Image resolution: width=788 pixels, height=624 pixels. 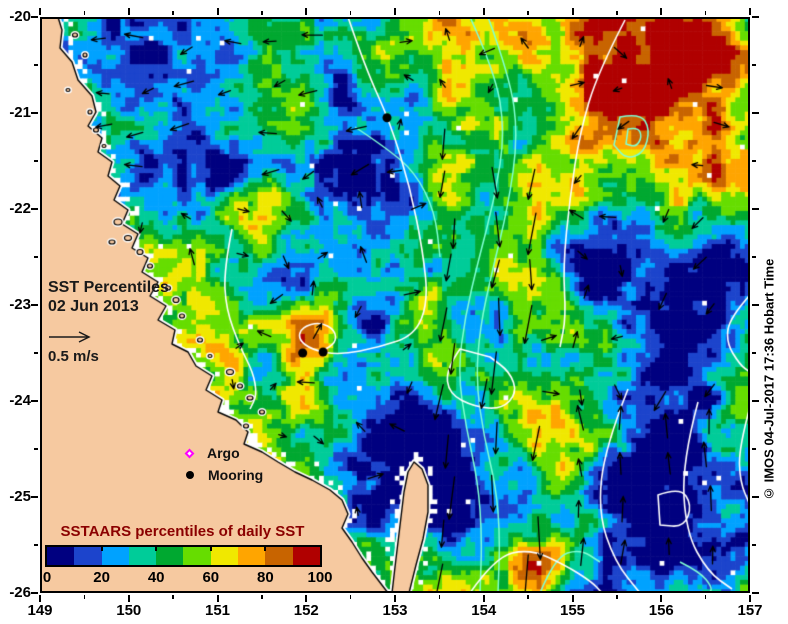 What do you see at coordinates (265, 577) in the screenshot?
I see `colorbar-tick-label: 80` at bounding box center [265, 577].